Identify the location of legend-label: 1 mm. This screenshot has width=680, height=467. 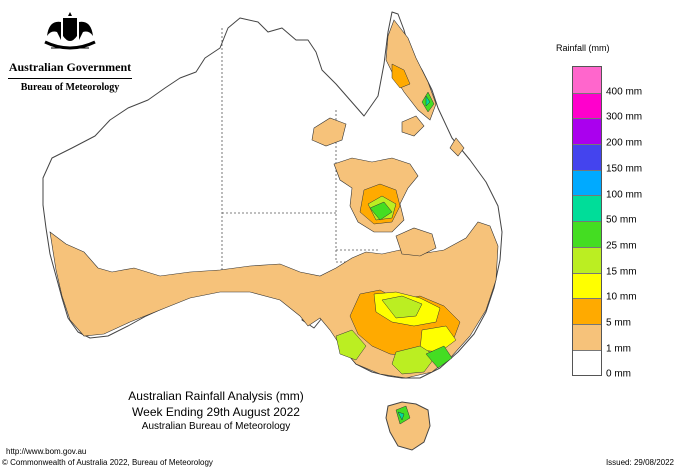
(618, 349).